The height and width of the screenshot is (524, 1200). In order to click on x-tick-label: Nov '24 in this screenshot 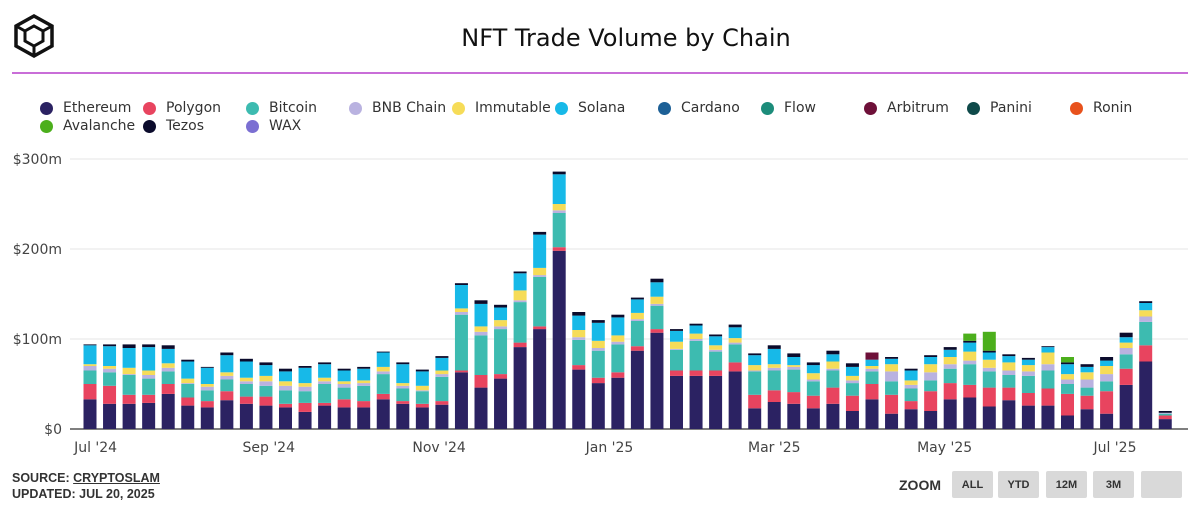, I will do `click(439, 448)`.